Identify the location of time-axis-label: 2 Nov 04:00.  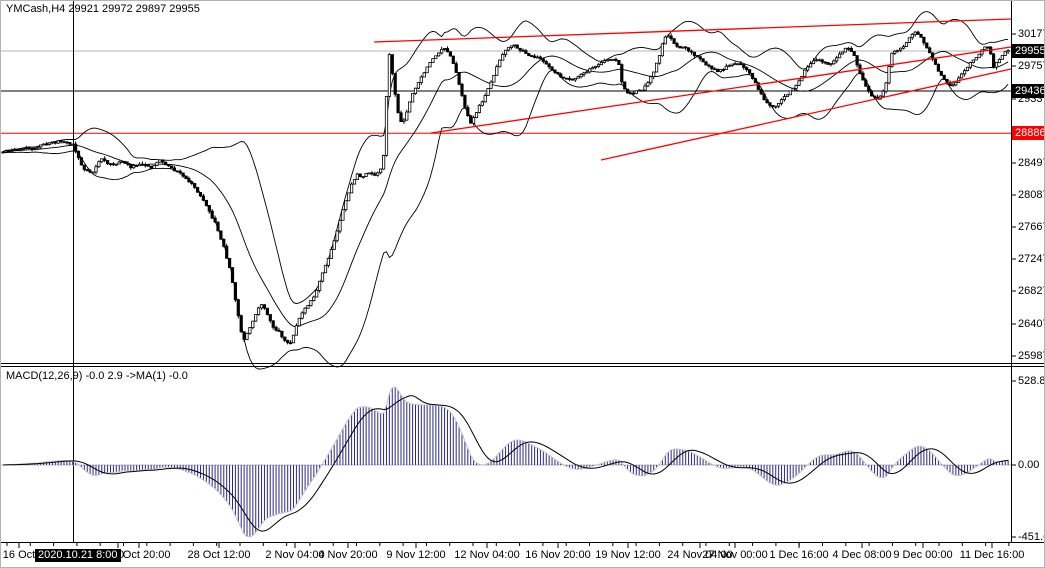
(295, 555).